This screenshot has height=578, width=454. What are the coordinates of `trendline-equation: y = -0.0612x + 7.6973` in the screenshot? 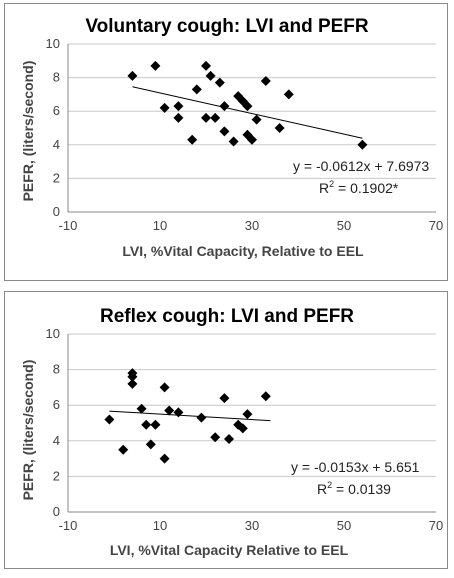 It's located at (361, 166).